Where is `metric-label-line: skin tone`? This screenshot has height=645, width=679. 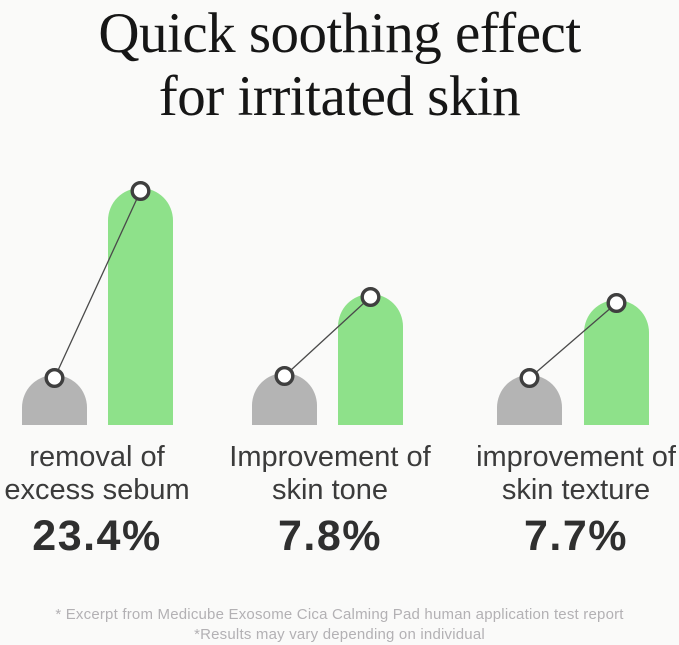
metric-label-line: skin tone is located at coordinates (330, 490).